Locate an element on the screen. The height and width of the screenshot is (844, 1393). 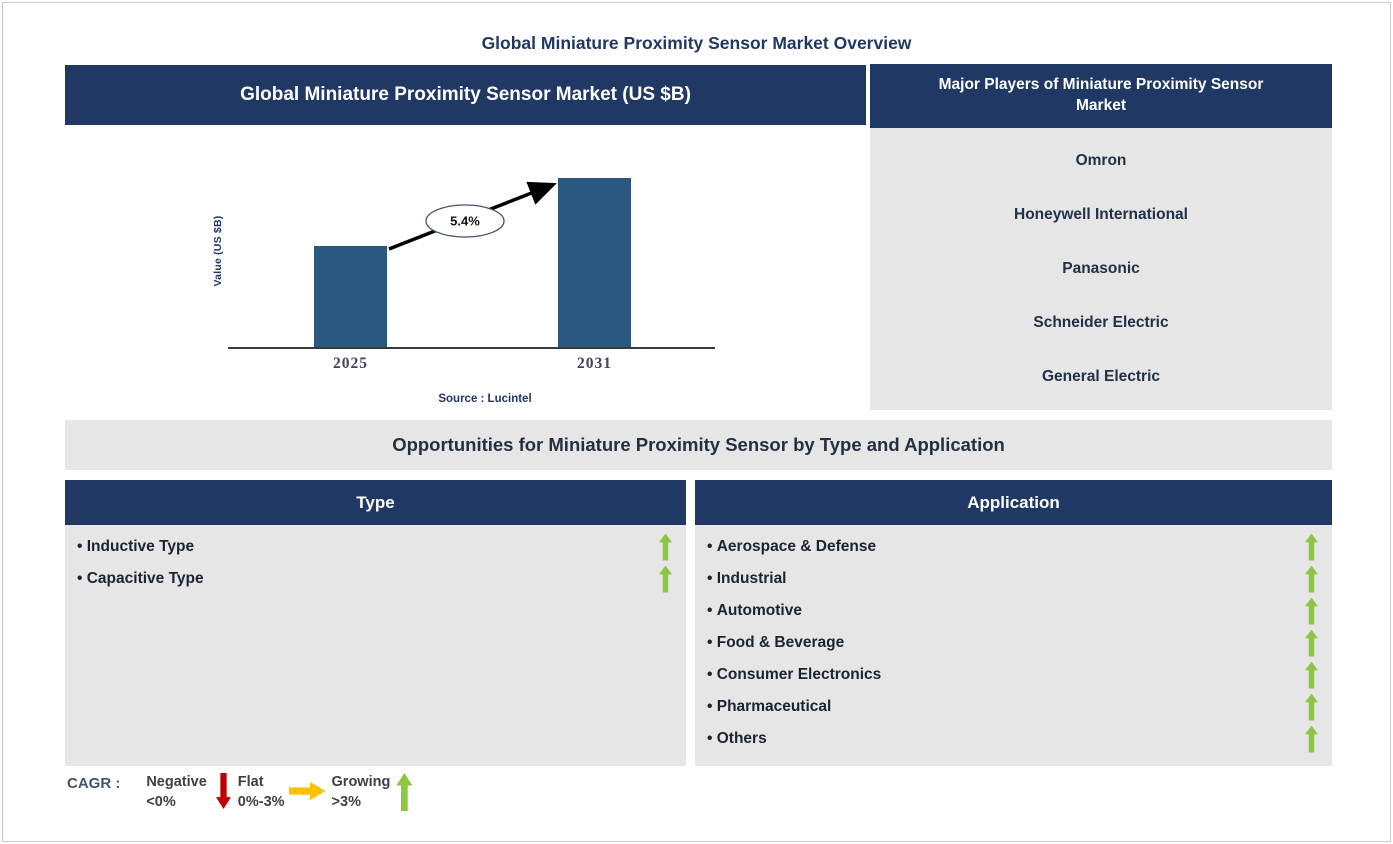
application-item-label: Aerospace & Defense is located at coordinates (791, 547).